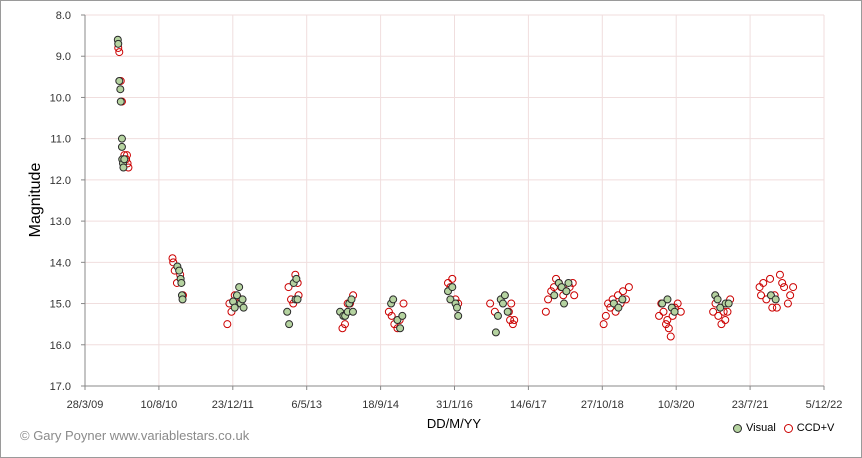  Describe the element at coordinates (85, 405) in the screenshot. I see `x-tick-label: 28/3/09` at that location.